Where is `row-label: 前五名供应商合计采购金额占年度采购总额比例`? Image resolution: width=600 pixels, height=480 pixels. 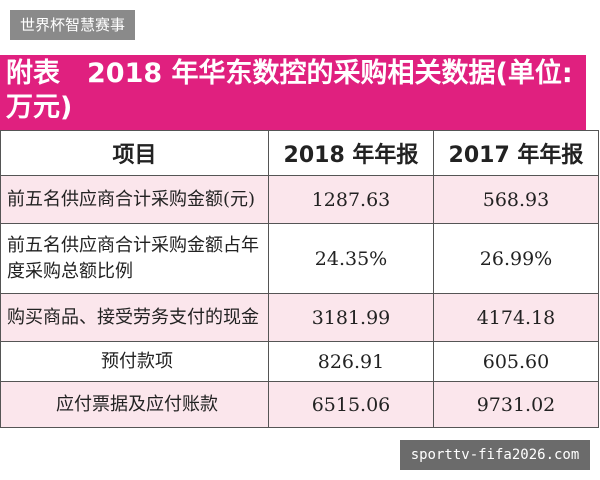 row-label: 前五名供应商合计采购金额占年度采购总额比例 is located at coordinates (134, 258).